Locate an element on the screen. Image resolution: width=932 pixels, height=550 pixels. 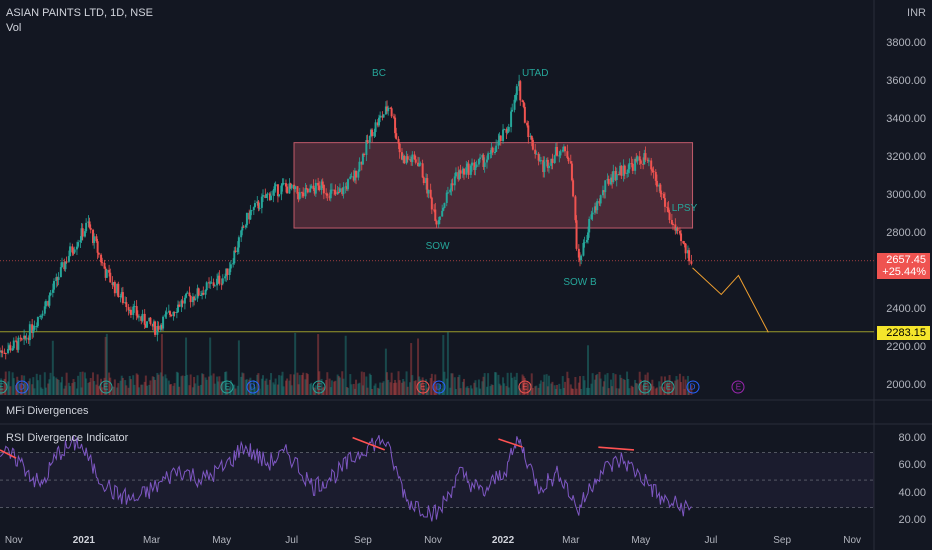
mfi-pane-label: MFi Divergences is located at coordinates (47, 411).